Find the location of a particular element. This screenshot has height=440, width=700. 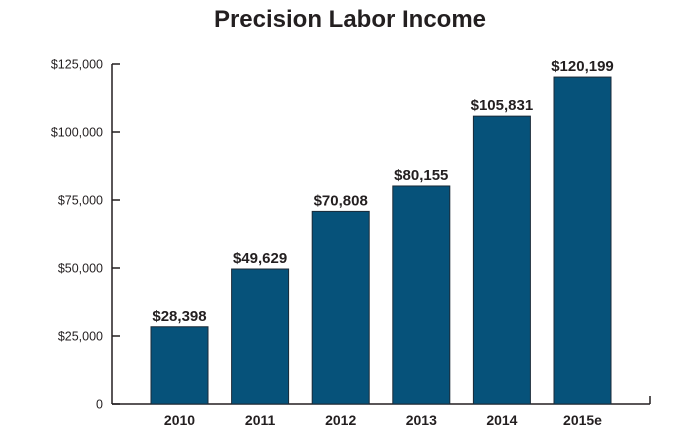

data-label-2014: $105,831 is located at coordinates (502, 105).